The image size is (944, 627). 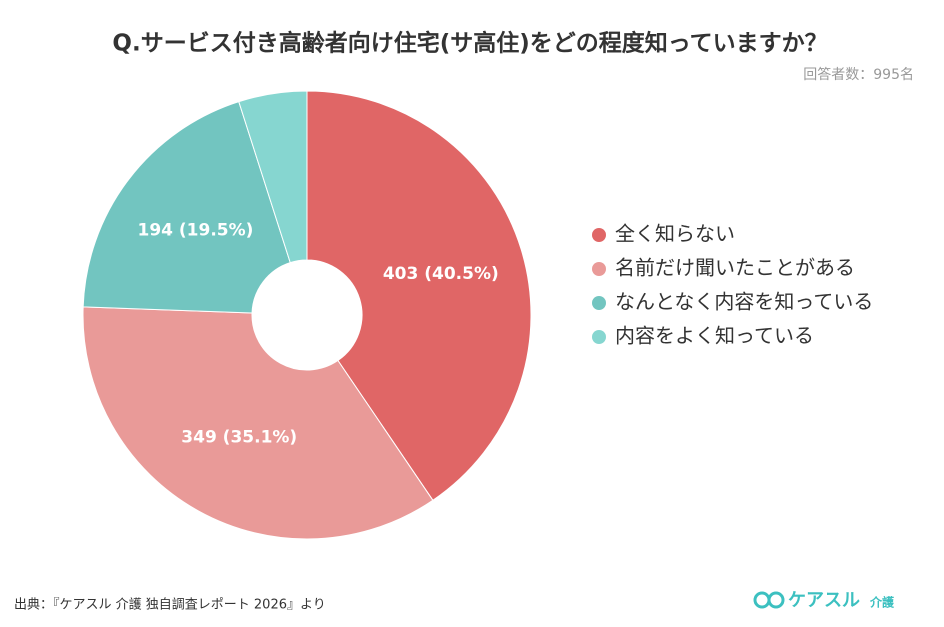 What do you see at coordinates (776, 600) in the screenshot?
I see `logo-icon` at bounding box center [776, 600].